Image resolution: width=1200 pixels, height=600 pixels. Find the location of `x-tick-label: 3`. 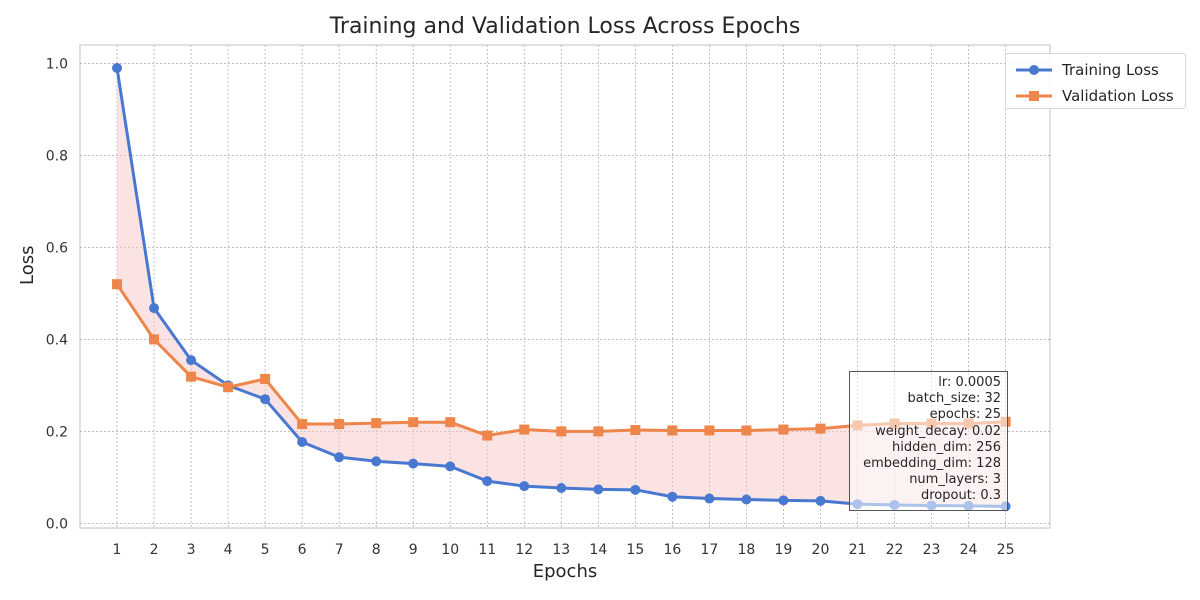

x-tick-label: 3 is located at coordinates (191, 550).